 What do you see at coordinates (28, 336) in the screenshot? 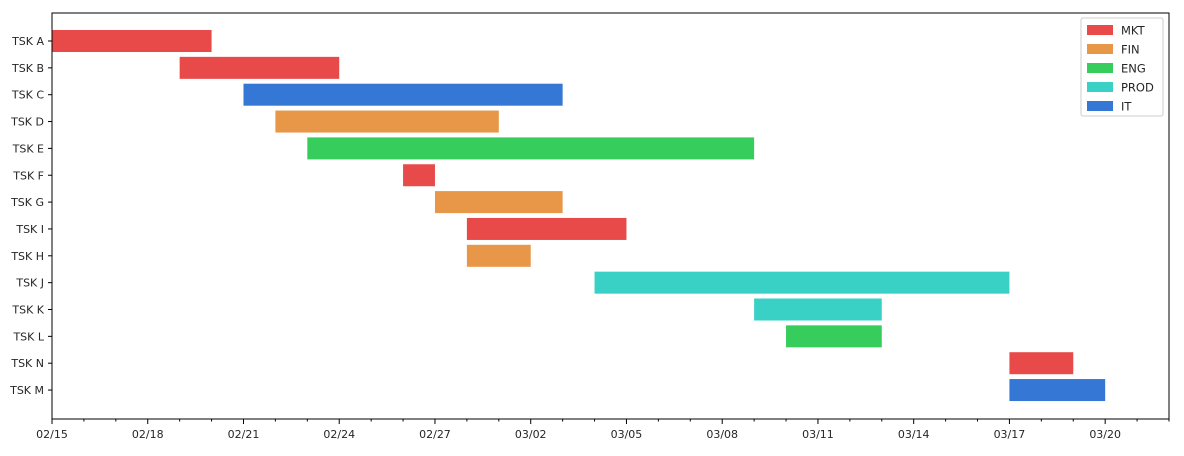
I see `y-tick-label-tsk-l: TSK L` at bounding box center [28, 336].